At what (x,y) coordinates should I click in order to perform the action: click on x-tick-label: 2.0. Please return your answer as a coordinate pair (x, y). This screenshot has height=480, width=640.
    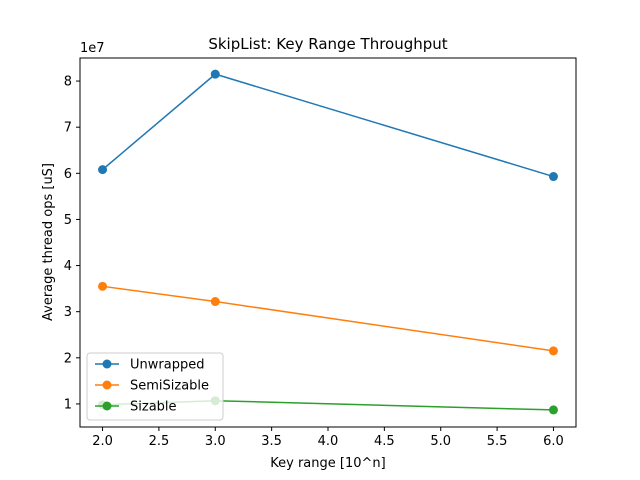
    Looking at the image, I should click on (102, 441).